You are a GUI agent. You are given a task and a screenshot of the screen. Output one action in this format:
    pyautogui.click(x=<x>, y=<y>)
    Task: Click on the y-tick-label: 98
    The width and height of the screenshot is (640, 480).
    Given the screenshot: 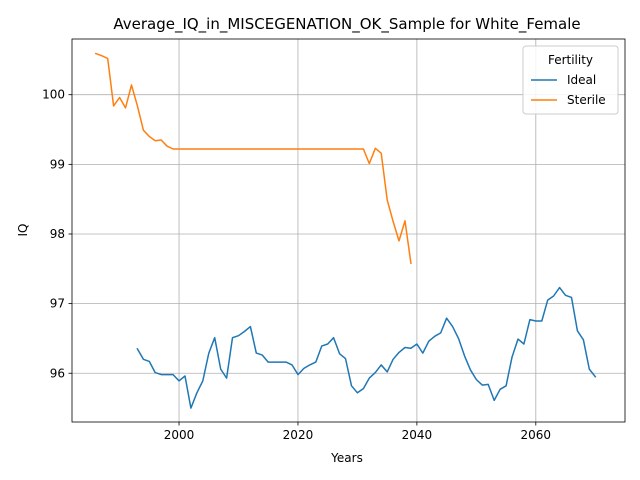 What is the action you would take?
    pyautogui.click(x=57, y=234)
    